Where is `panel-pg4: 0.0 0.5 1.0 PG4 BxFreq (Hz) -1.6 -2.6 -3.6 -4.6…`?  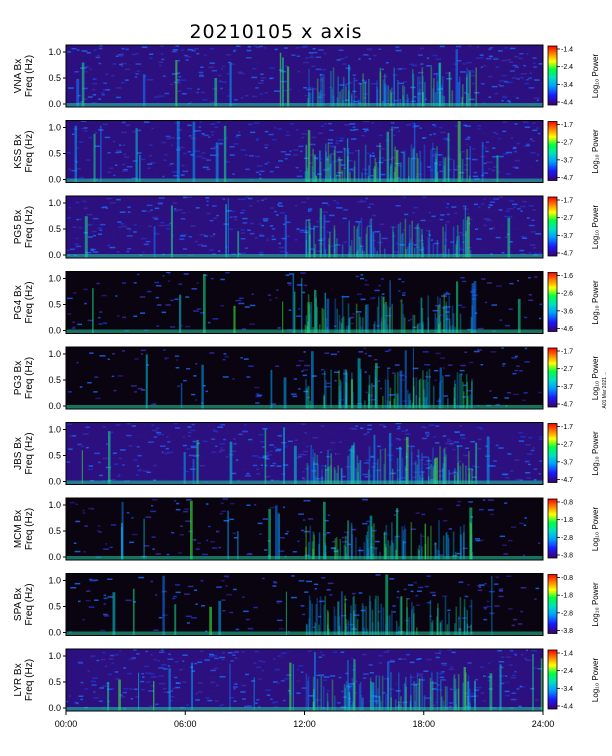
panel-pg4: 0.0 0.5 1.0 PG4 BxFreq (Hz) -1.6 -2.6 -3.6 -4.6… is located at coordinates (306, 303).